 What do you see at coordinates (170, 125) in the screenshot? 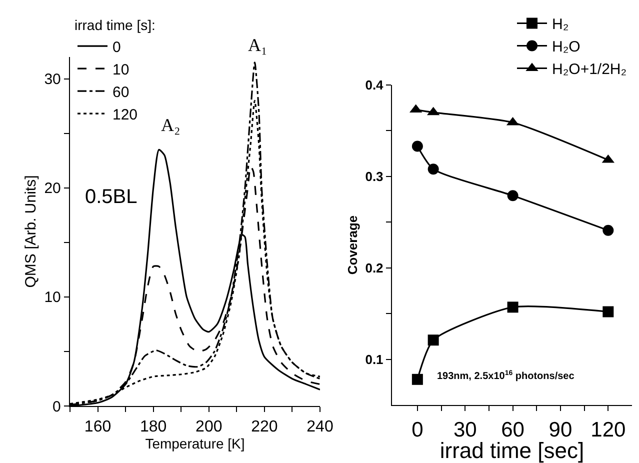
I see `annotation: A₂` at bounding box center [170, 125].